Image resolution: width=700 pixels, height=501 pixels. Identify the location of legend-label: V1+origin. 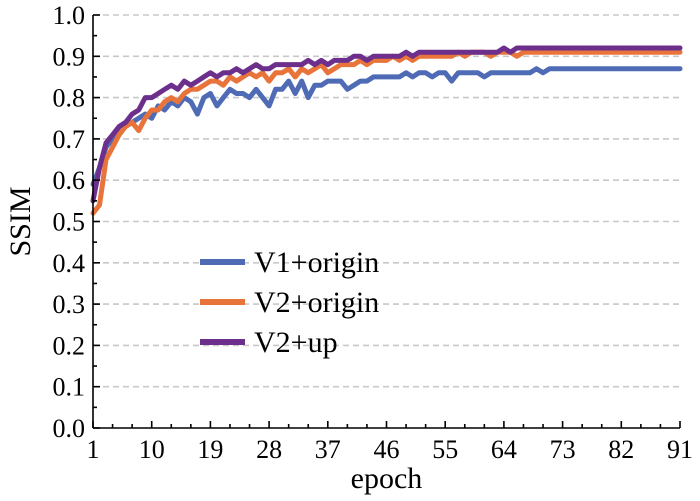
(316, 262).